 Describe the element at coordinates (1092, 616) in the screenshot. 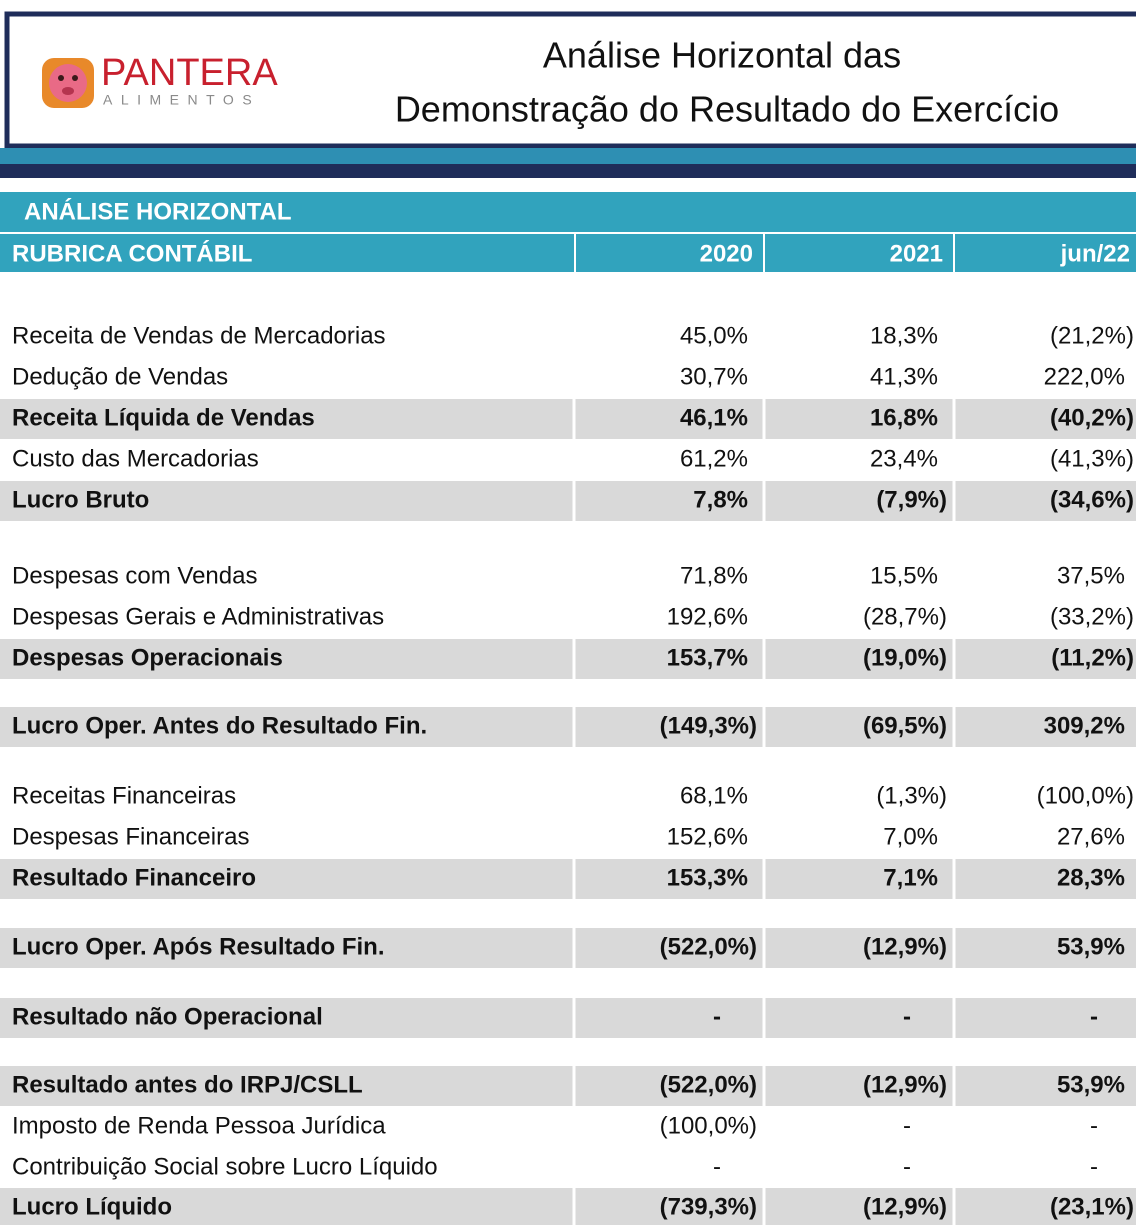

I see `cell-value: (33,2%)` at that location.